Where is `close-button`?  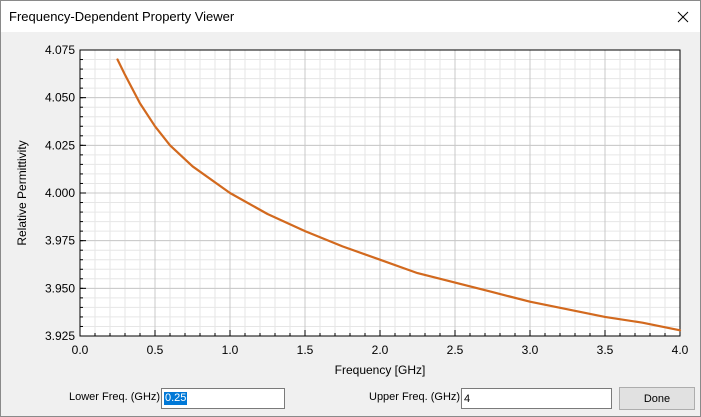 close-button is located at coordinates (683, 16).